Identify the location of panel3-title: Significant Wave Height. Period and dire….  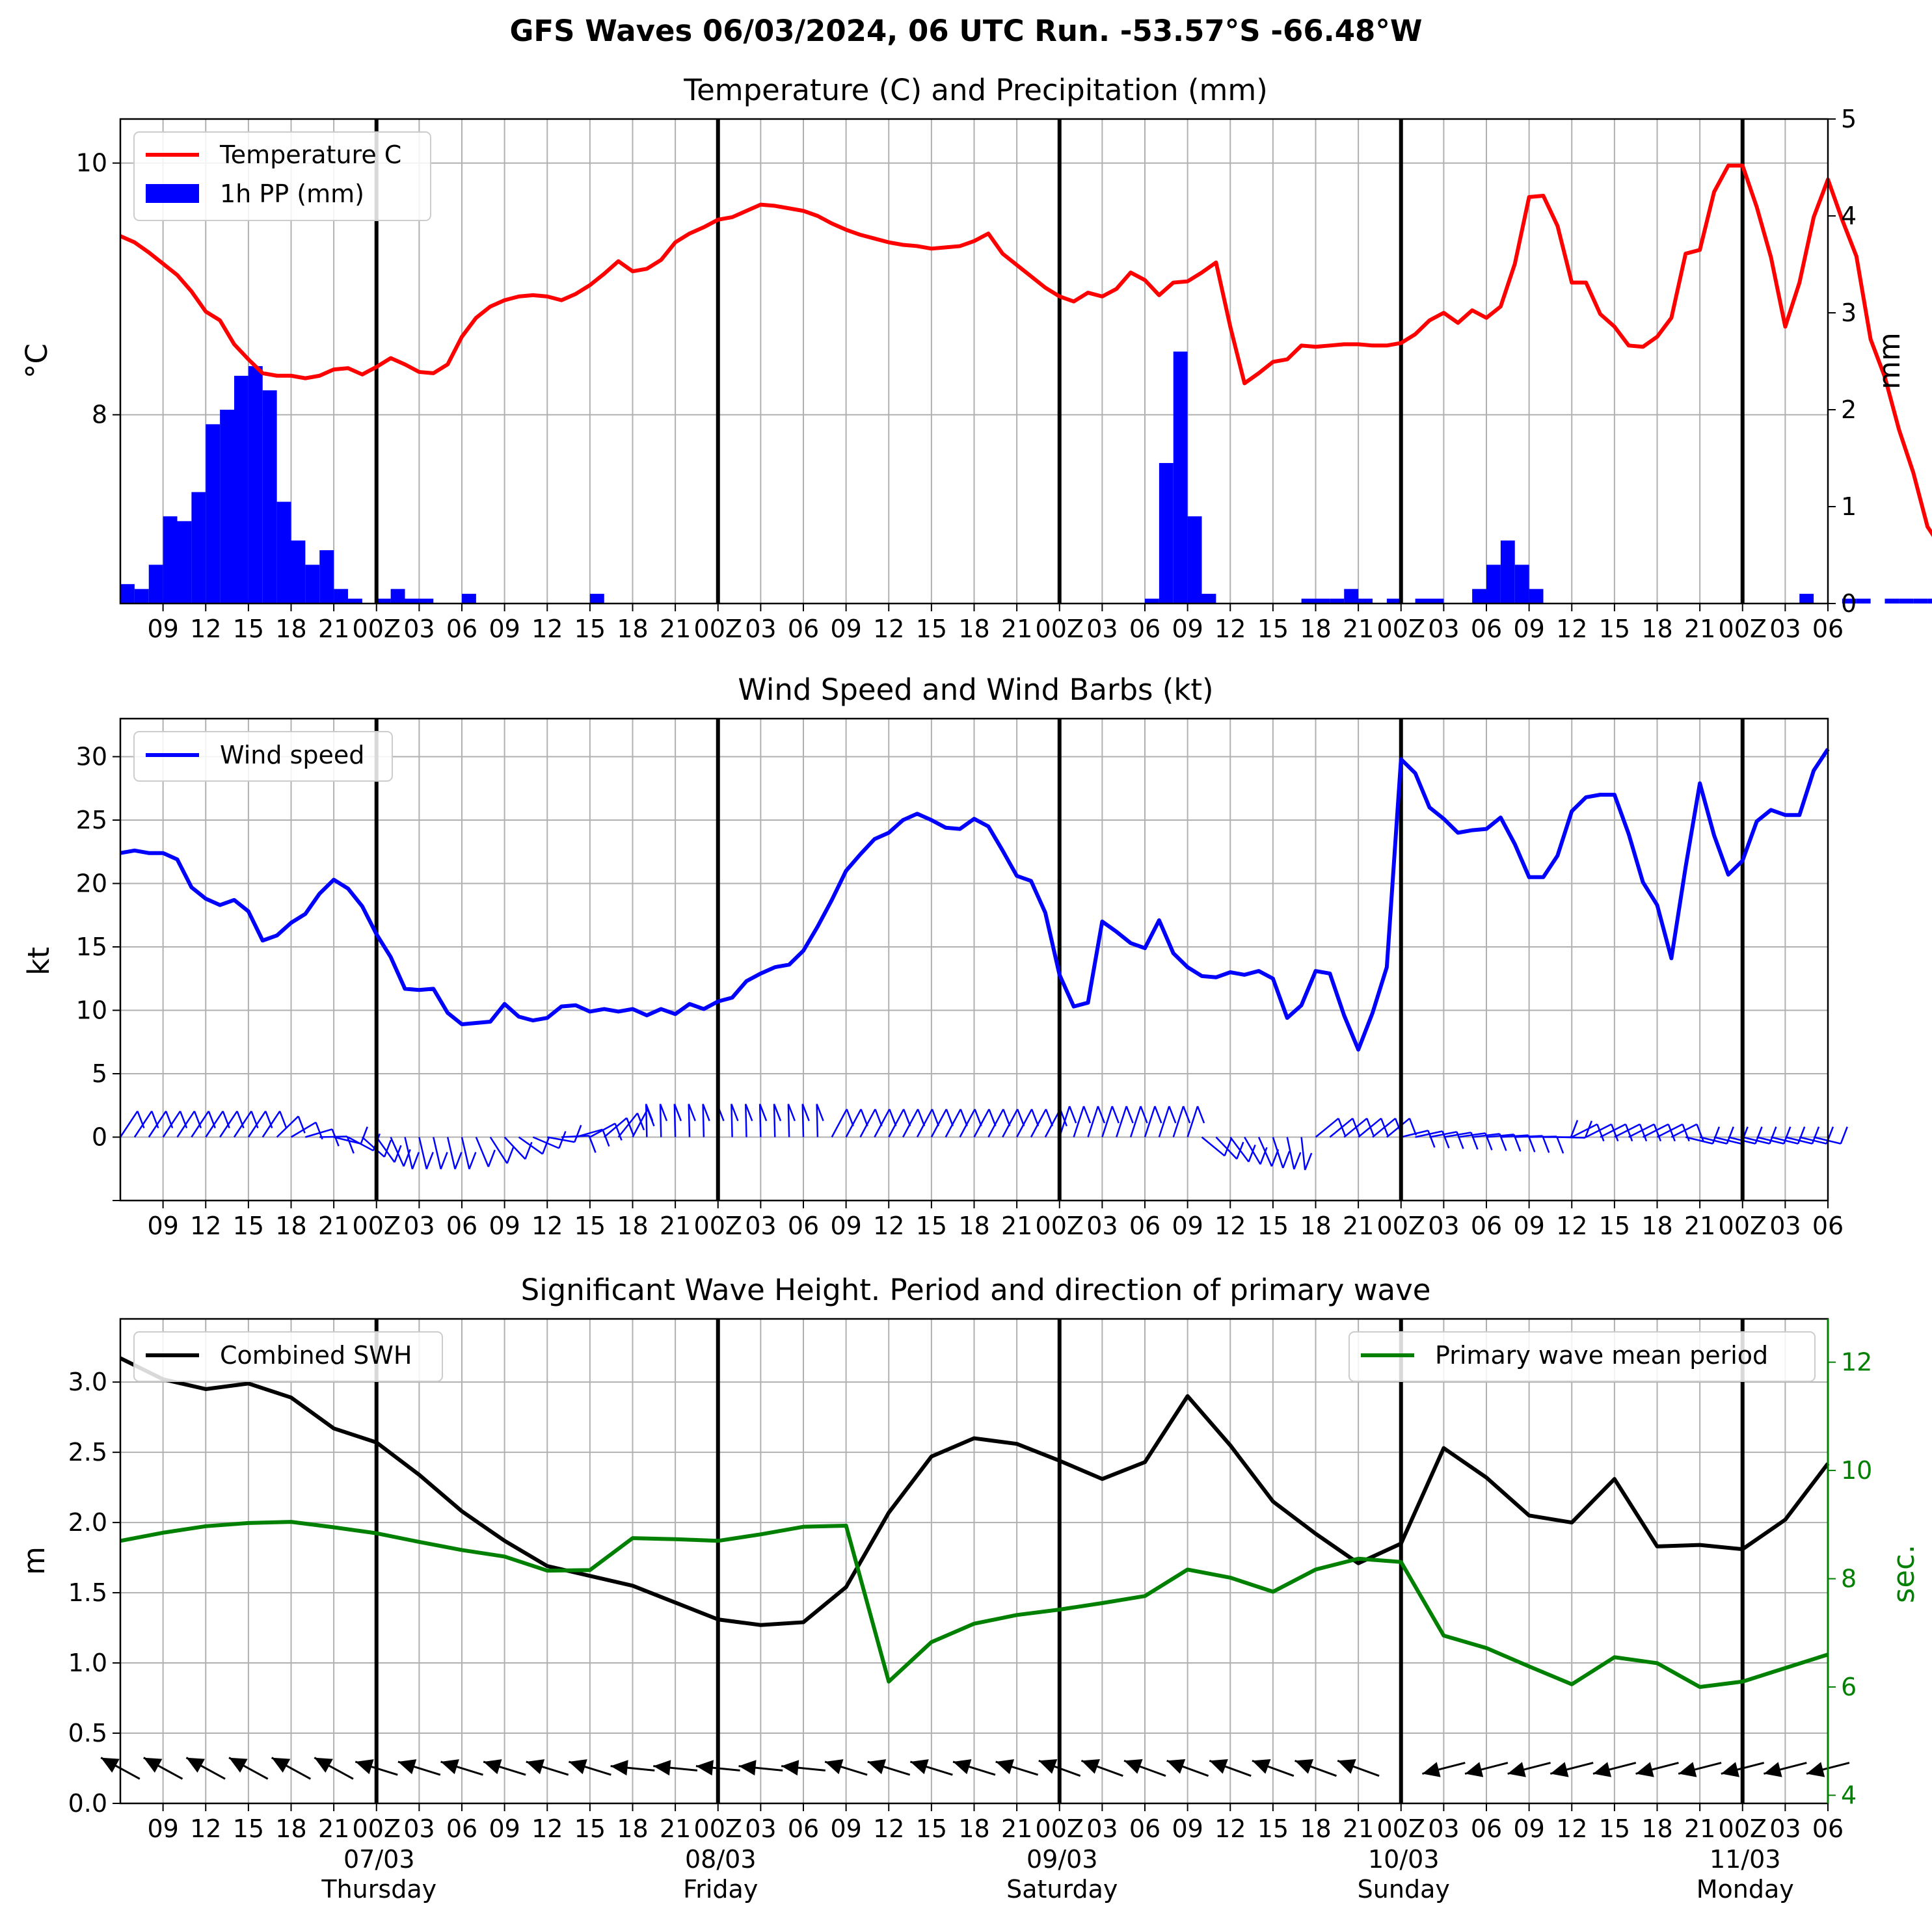
(976, 1290).